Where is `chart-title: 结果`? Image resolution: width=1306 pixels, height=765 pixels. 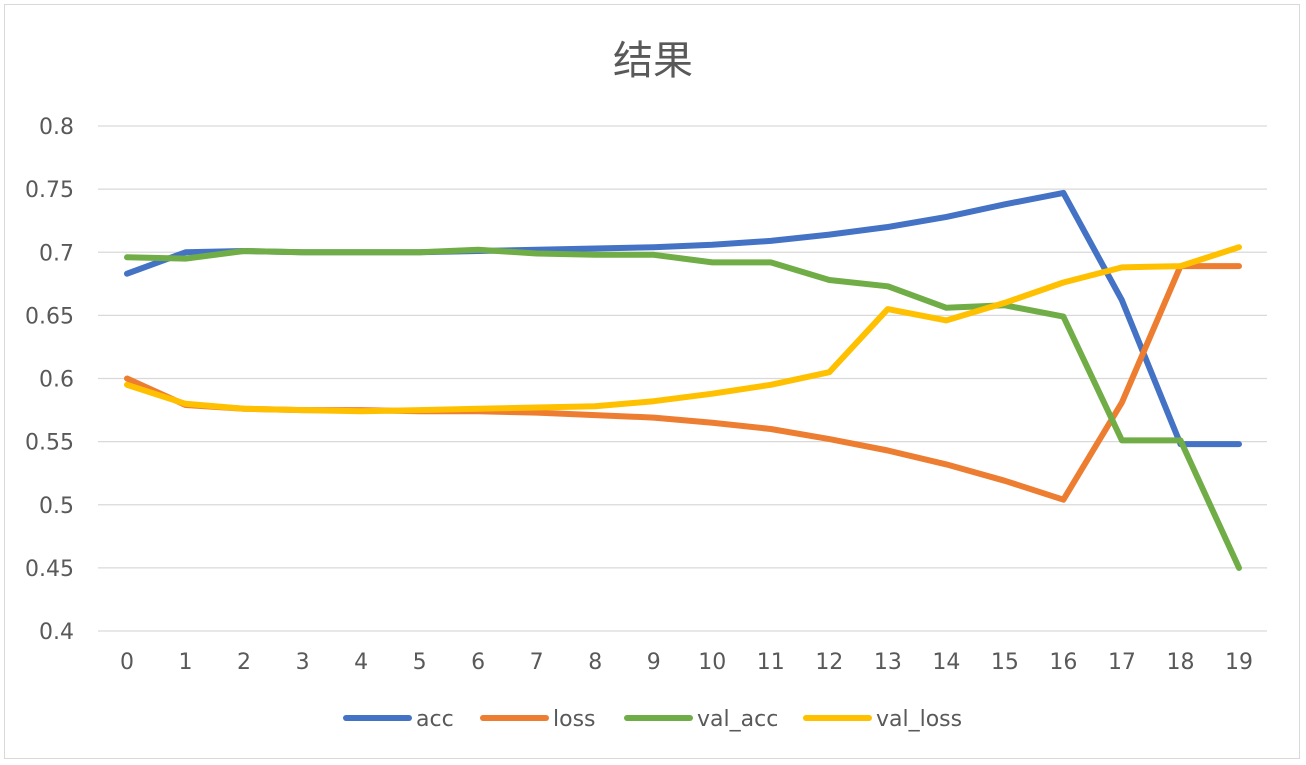 chart-title: 结果 is located at coordinates (653, 61).